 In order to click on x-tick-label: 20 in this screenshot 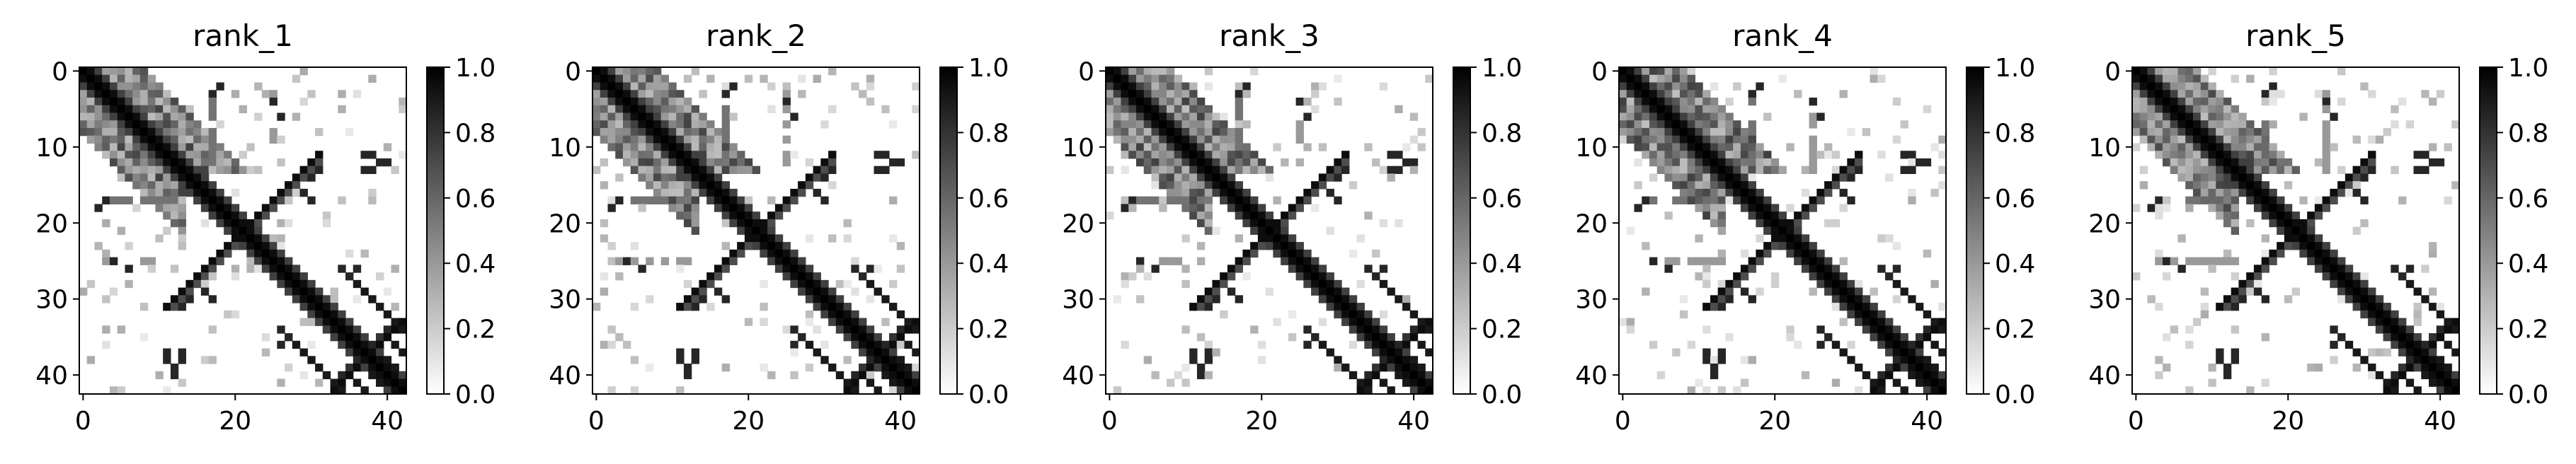, I will do `click(235, 421)`.